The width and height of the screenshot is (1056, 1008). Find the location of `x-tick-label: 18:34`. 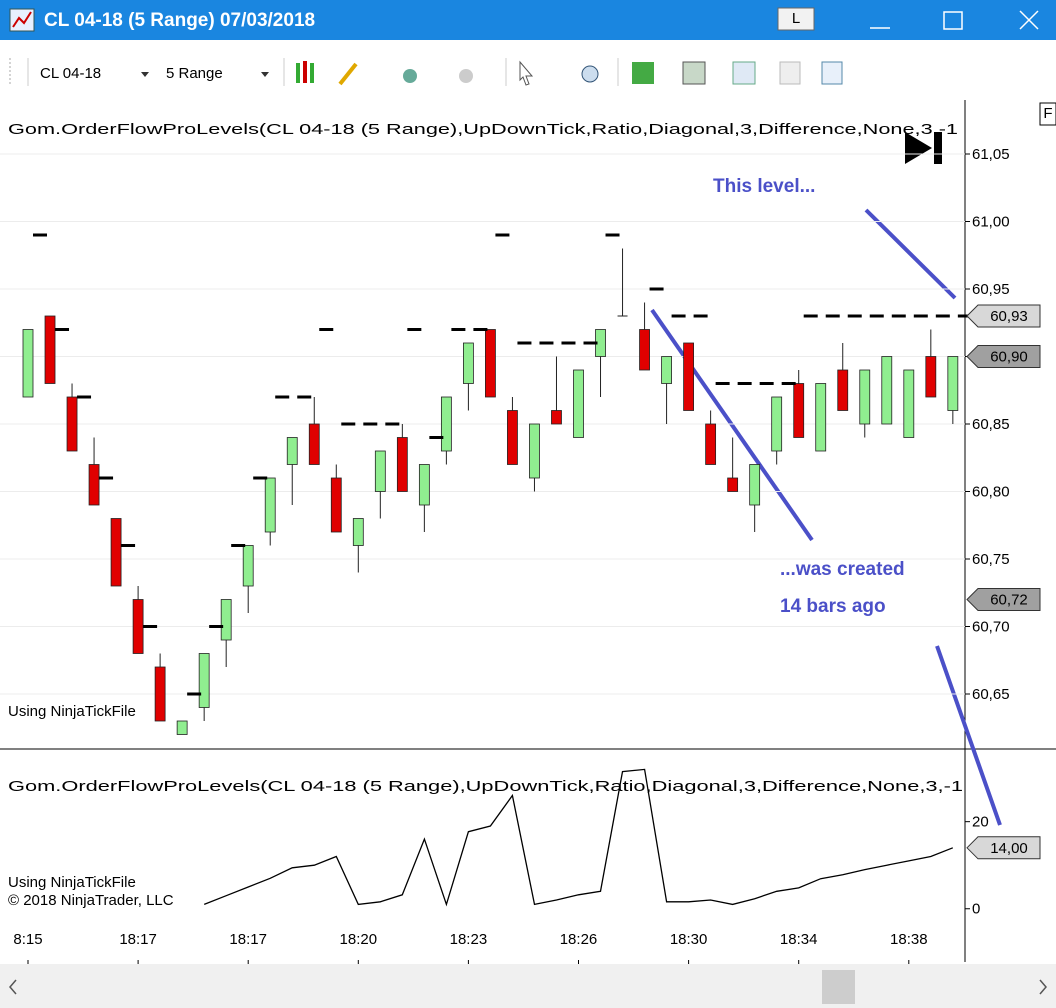

x-tick-label: 18:34 is located at coordinates (799, 939).